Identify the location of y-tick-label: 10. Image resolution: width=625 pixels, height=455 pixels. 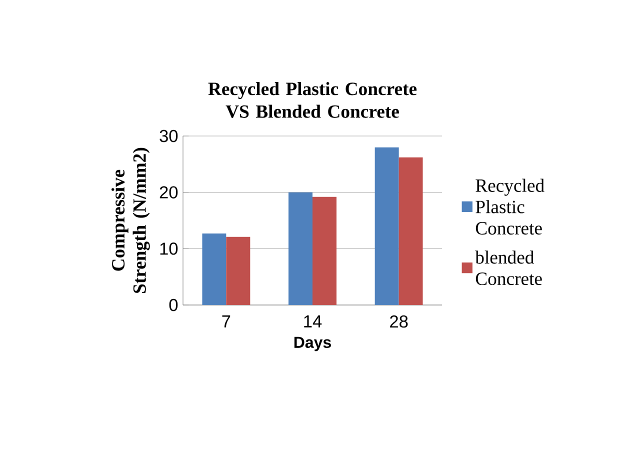
(169, 248).